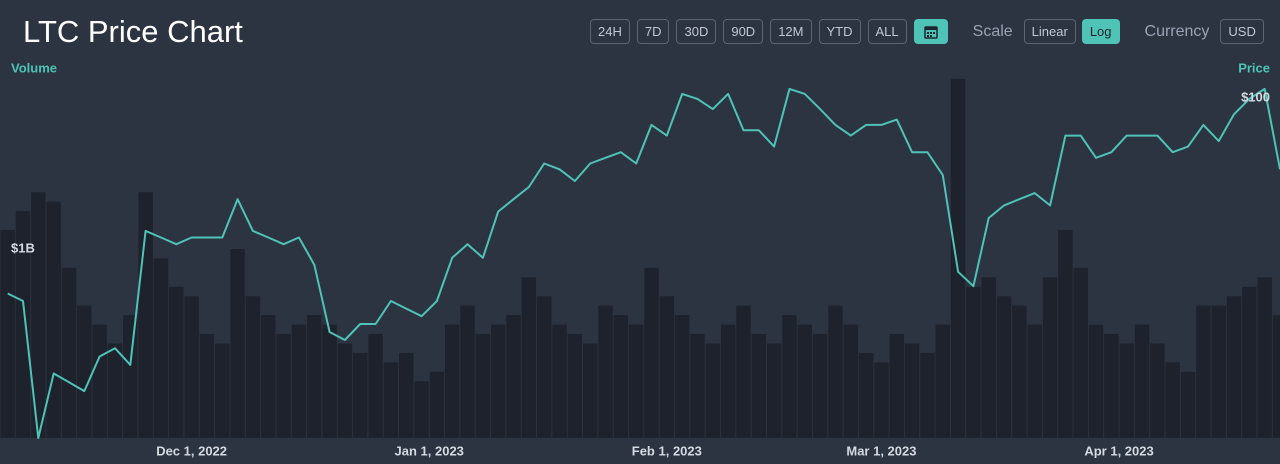  Describe the element at coordinates (610, 31) in the screenshot. I see `range-button: 24H` at that location.